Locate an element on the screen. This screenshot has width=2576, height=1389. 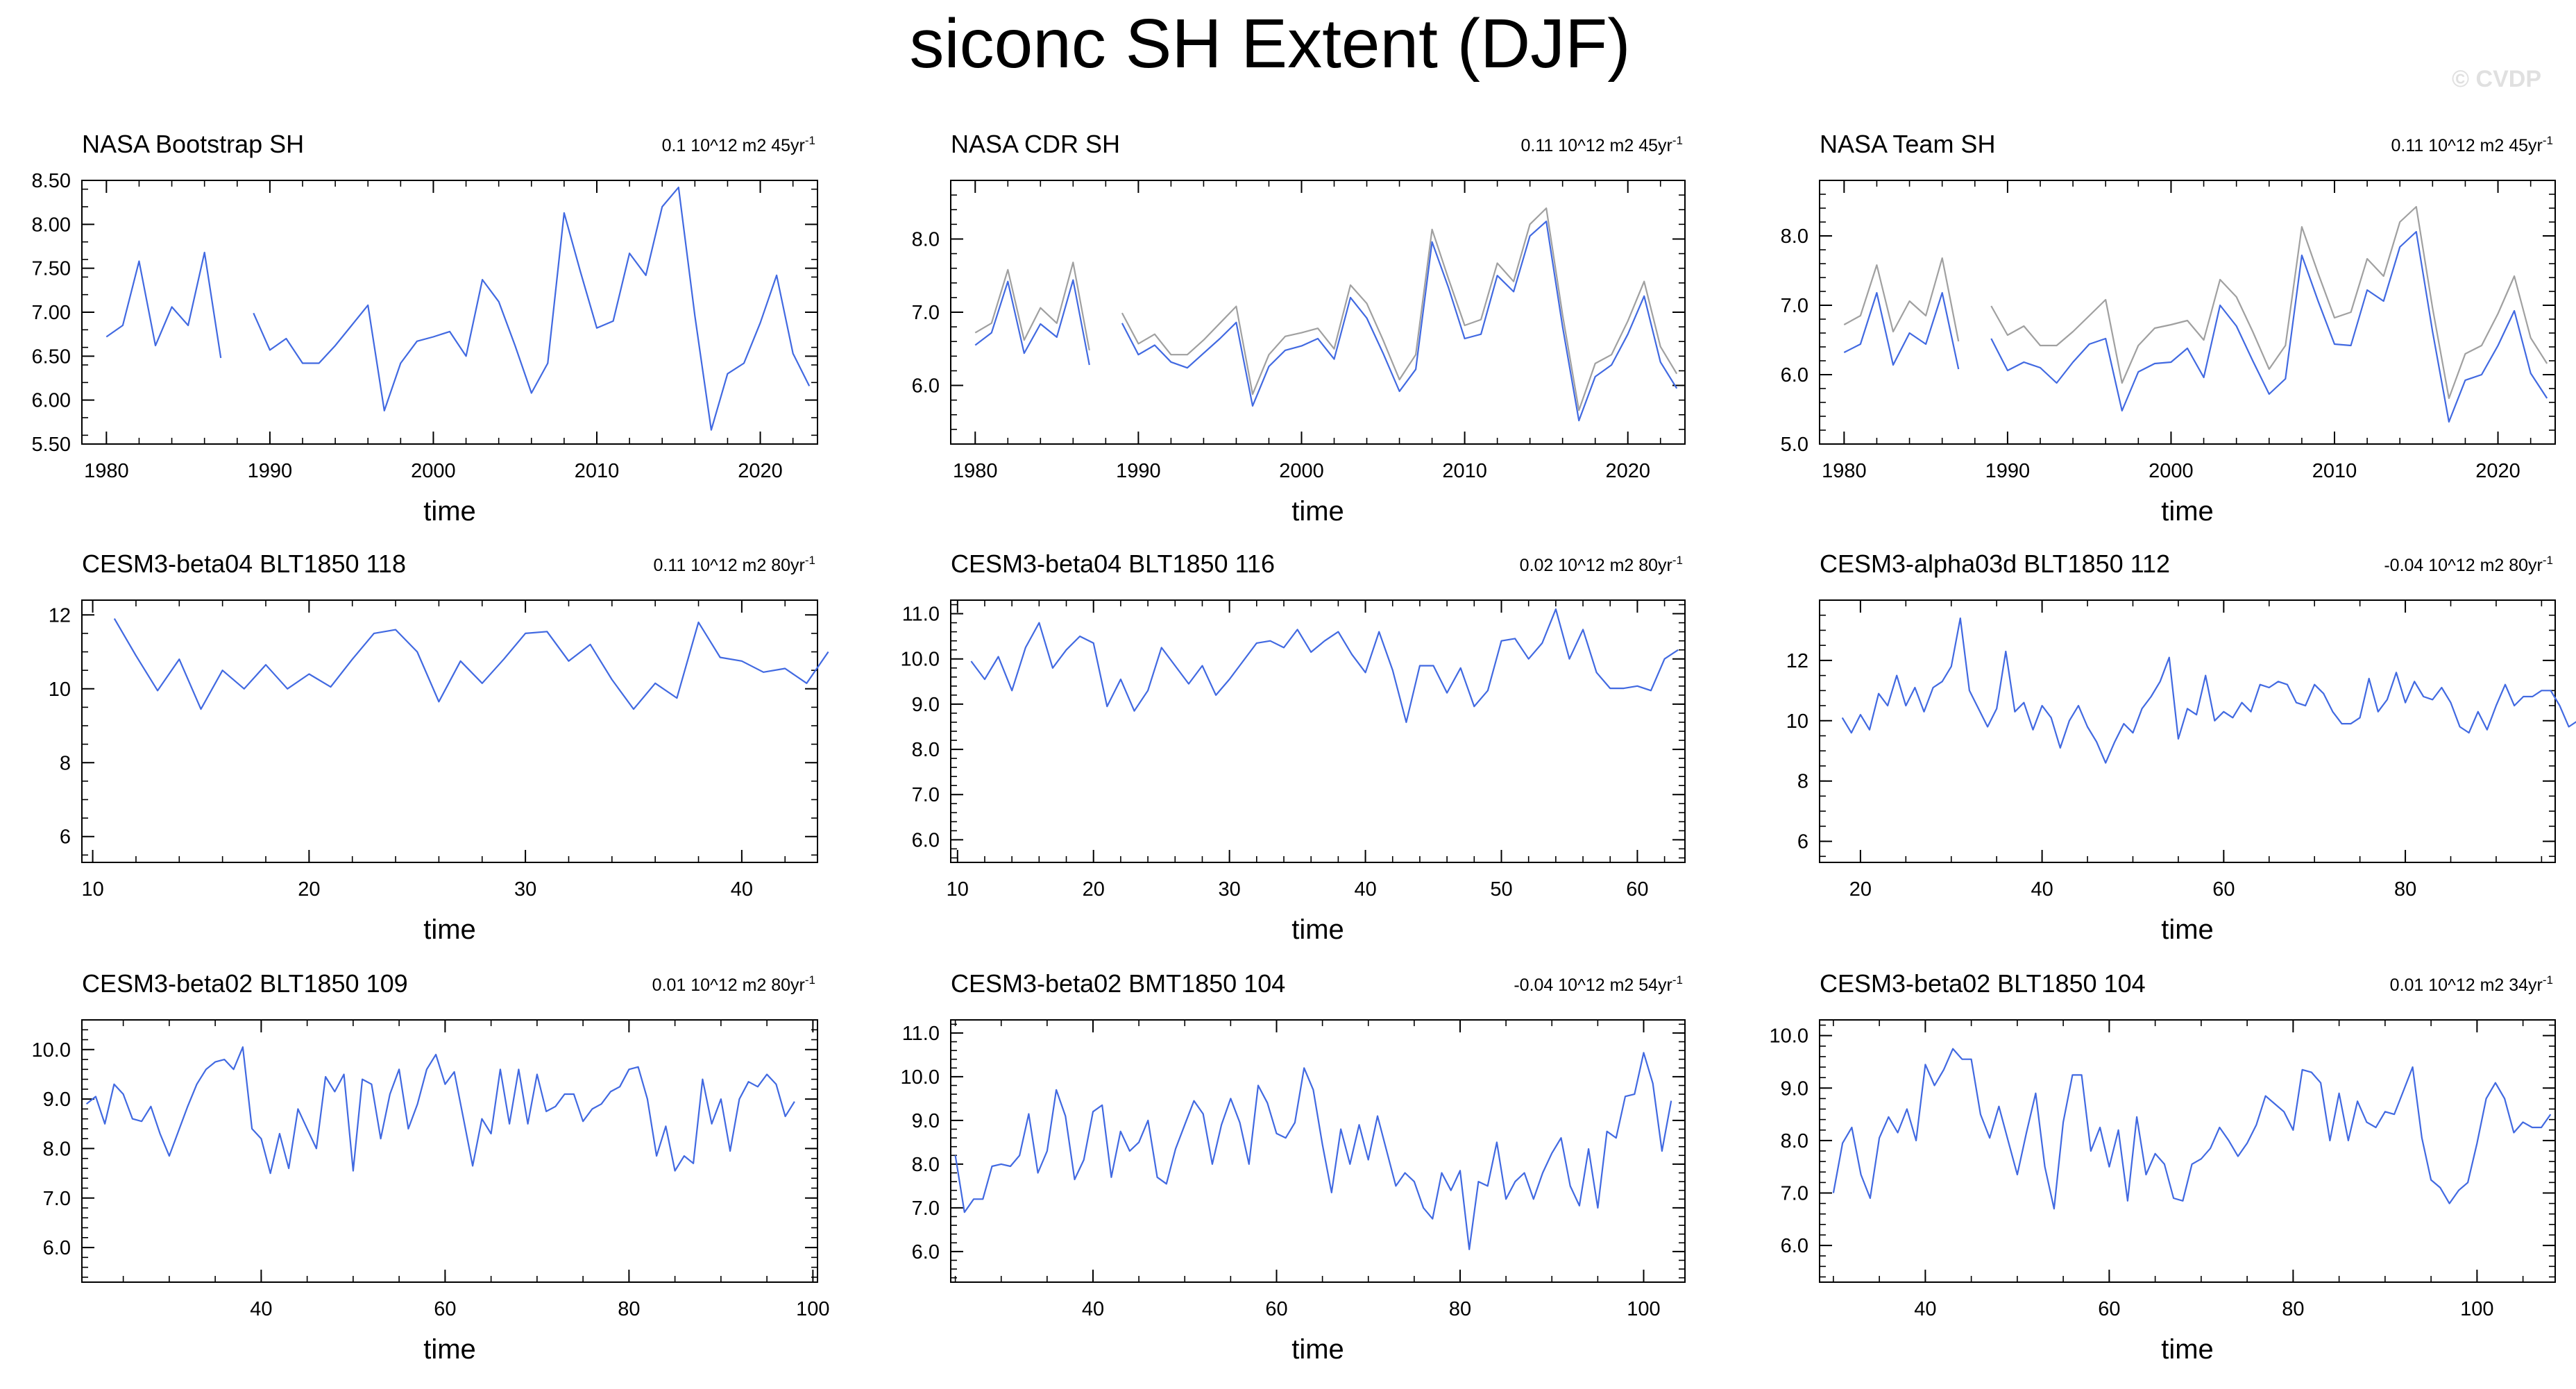
trend-label: -0.04 10^12 m2 54yr-1 is located at coordinates (1599, 984).